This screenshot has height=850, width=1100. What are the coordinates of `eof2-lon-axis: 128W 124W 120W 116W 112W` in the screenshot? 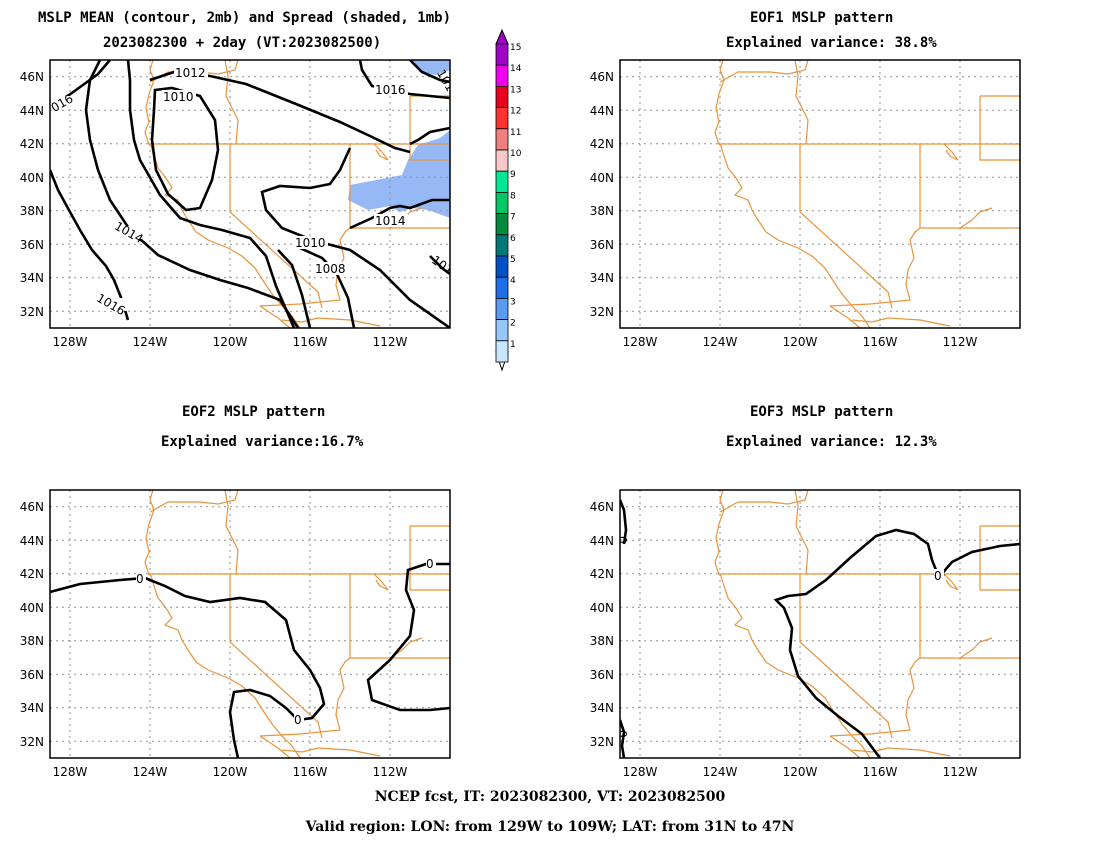 It's located at (230, 772).